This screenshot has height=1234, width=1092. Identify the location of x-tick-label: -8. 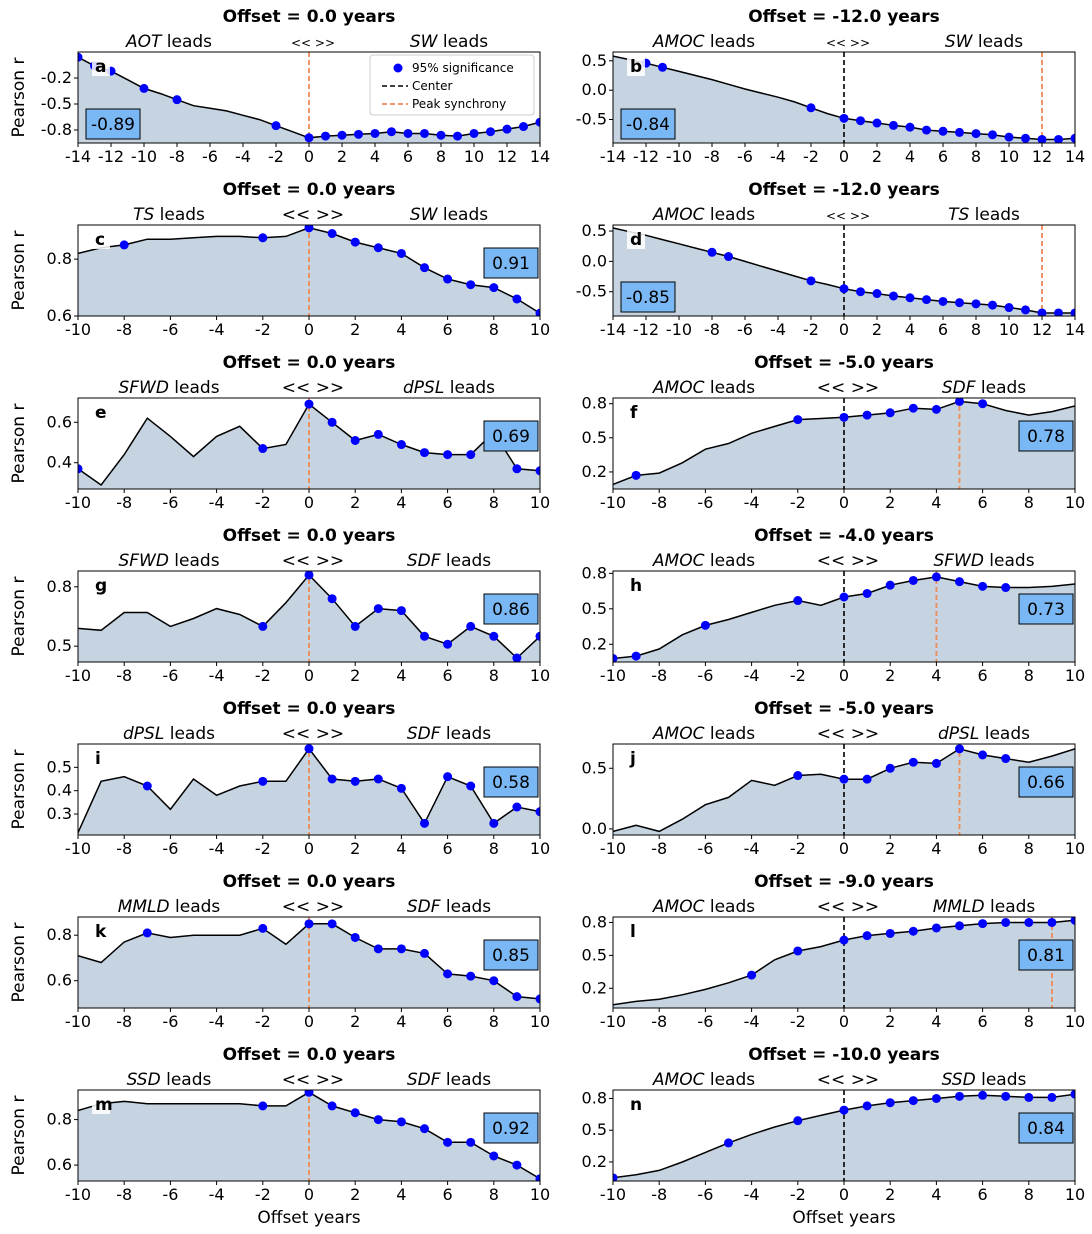
(124, 675).